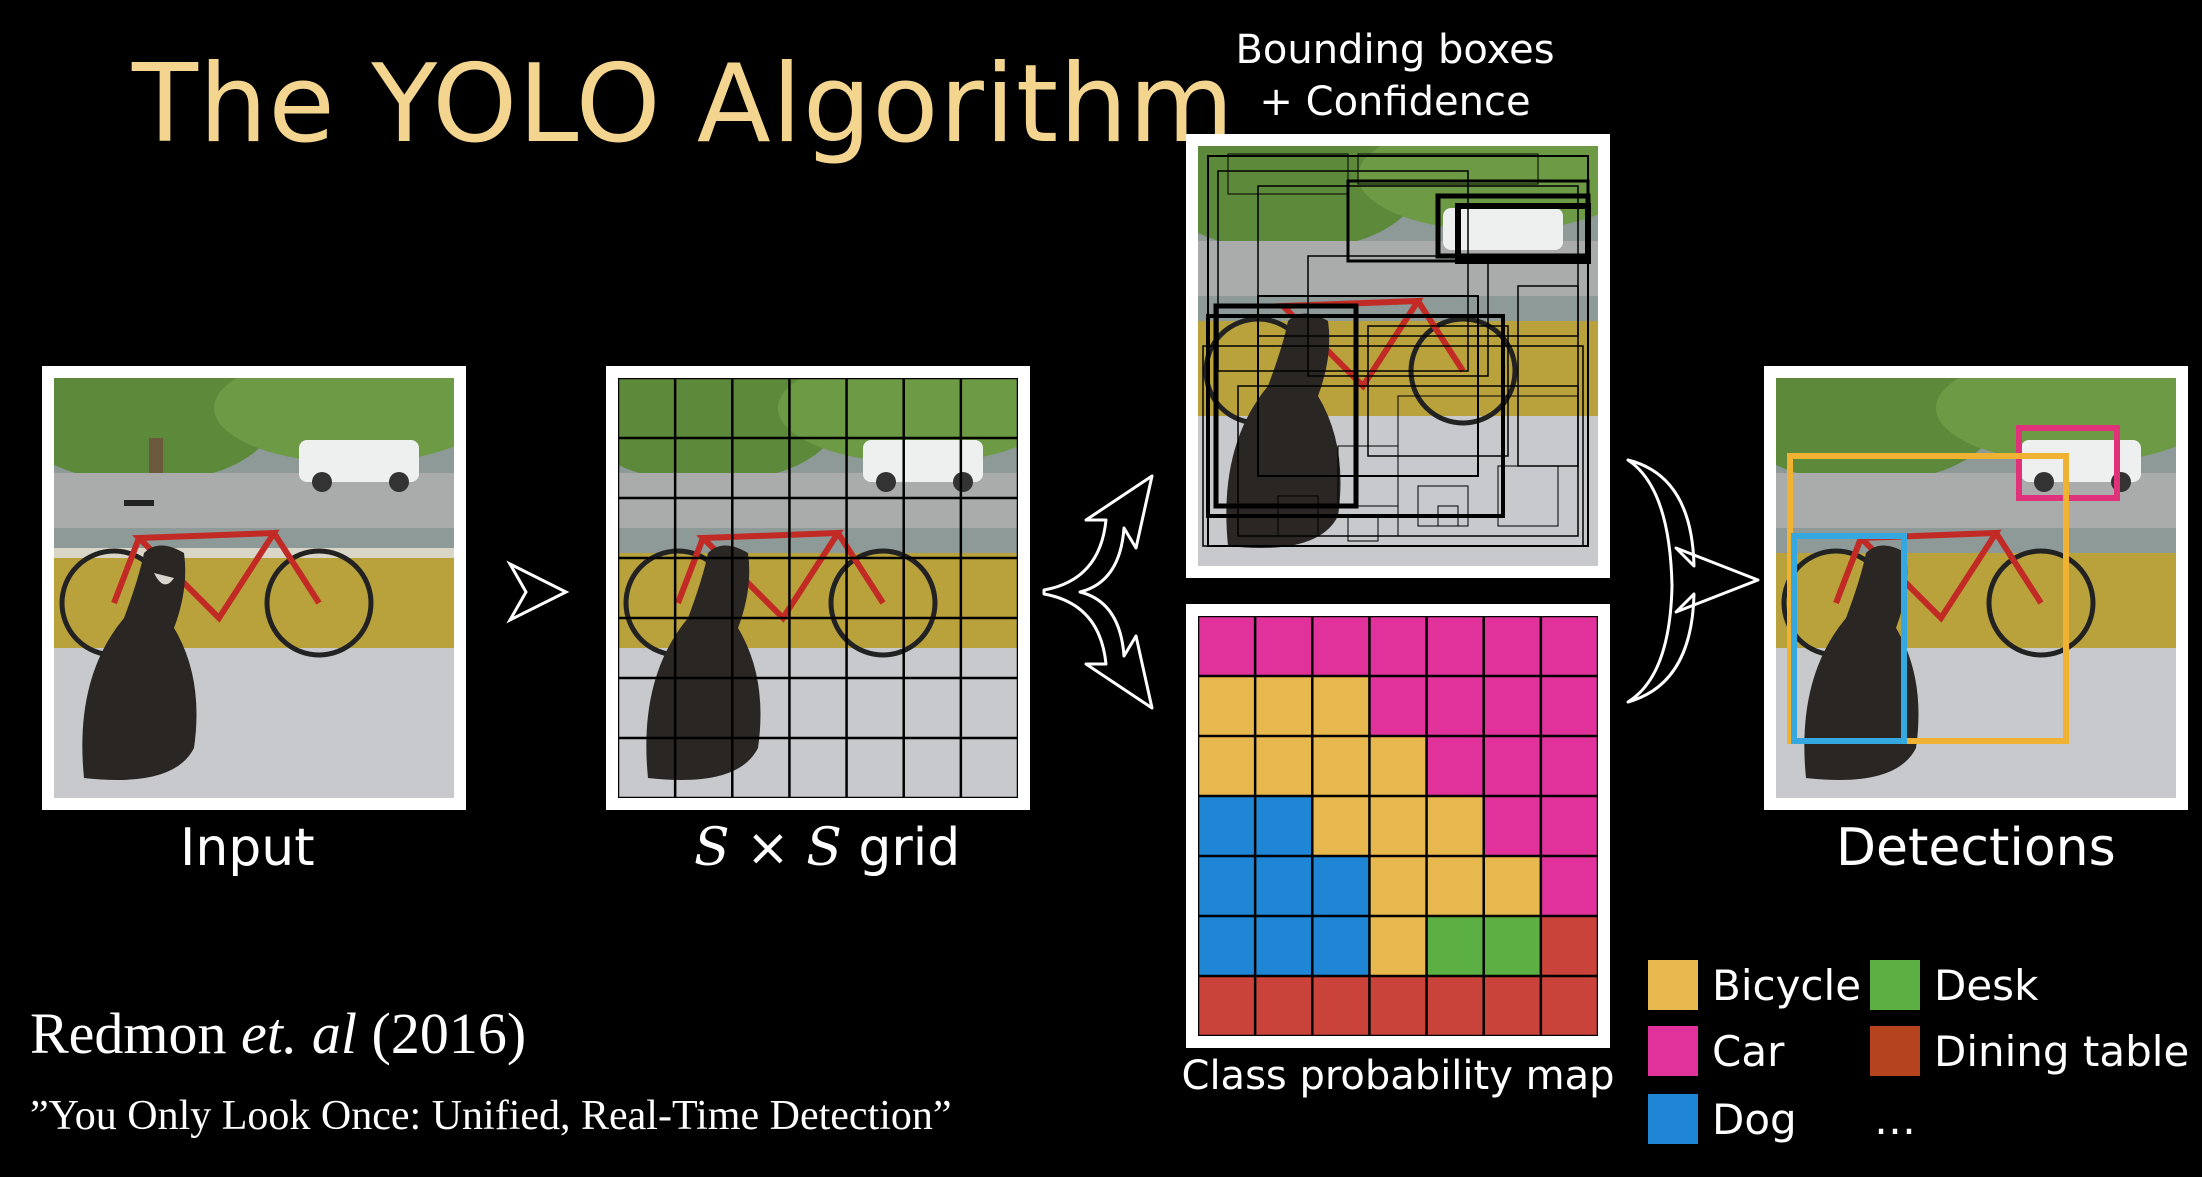 The height and width of the screenshot is (1177, 2202). Describe the element at coordinates (1895, 985) in the screenshot. I see `legend-swatch-desk` at that location.